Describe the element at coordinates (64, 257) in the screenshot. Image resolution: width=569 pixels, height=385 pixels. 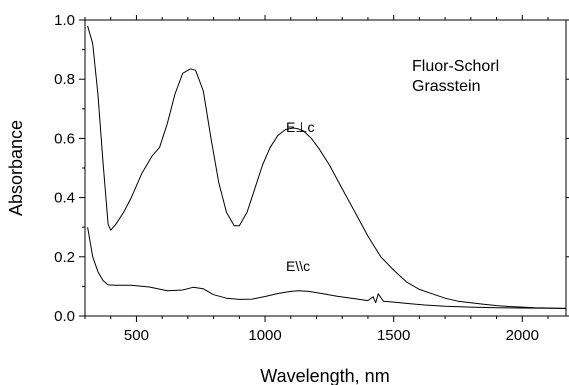
I see `y-tick-label: 0.2` at that location.